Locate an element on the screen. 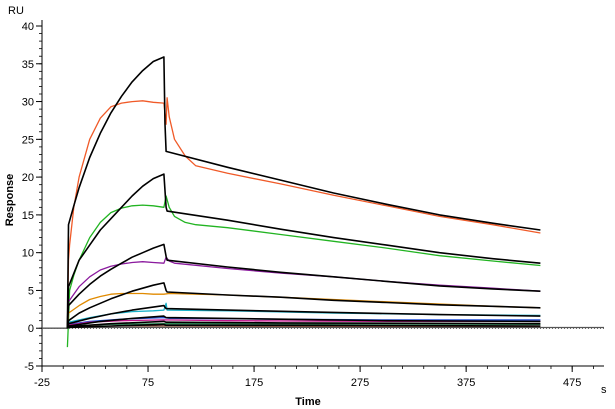 Image resolution: width=615 pixels, height=409 pixels. y-tick-label: 10 is located at coordinates (28, 254).